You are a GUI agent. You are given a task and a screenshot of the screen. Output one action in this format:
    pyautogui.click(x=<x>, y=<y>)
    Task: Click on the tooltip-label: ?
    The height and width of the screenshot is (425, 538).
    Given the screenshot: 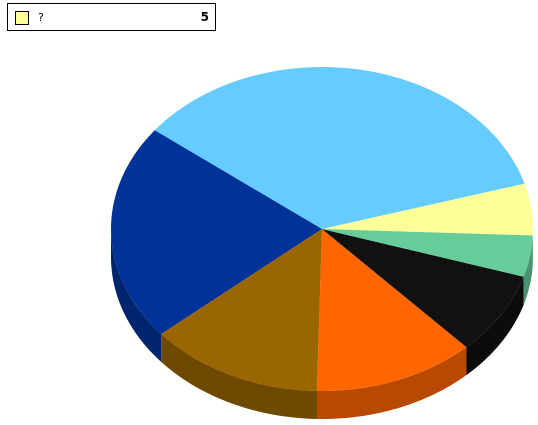 What is the action you would take?
    pyautogui.click(x=41, y=17)
    